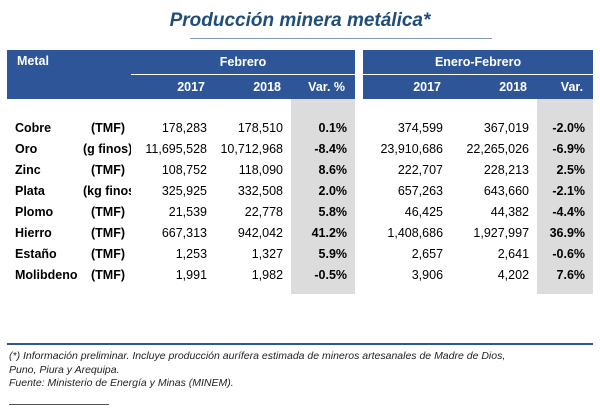  Describe the element at coordinates (323, 86) in the screenshot. I see `header-feb-var: Var. %` at that location.